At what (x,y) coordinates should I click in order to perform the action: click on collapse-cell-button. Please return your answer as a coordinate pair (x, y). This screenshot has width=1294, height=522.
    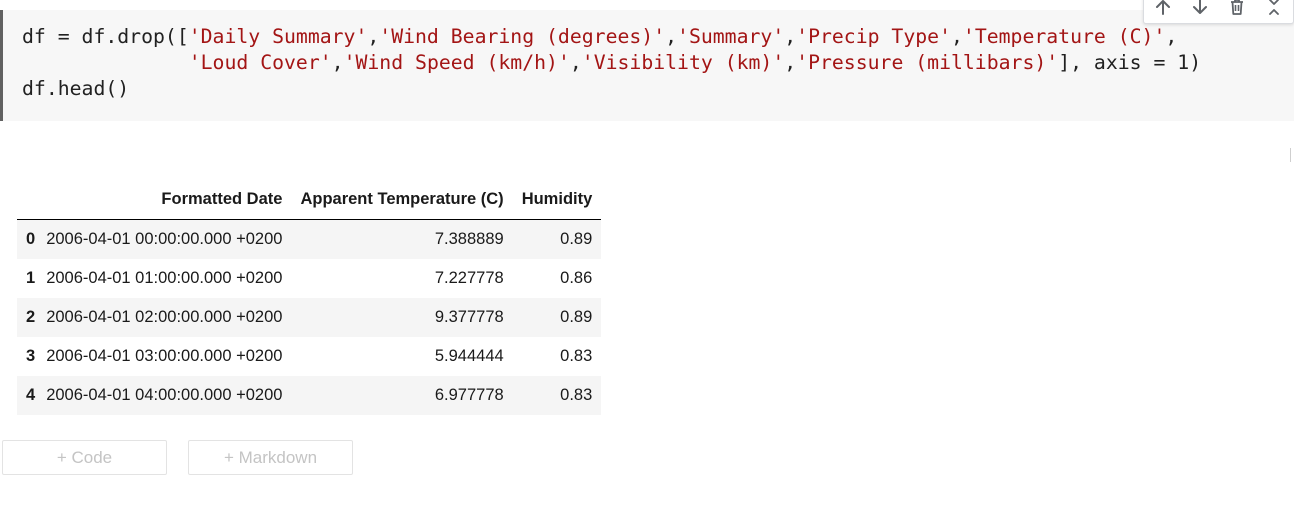
    Looking at the image, I should click on (1273, 10).